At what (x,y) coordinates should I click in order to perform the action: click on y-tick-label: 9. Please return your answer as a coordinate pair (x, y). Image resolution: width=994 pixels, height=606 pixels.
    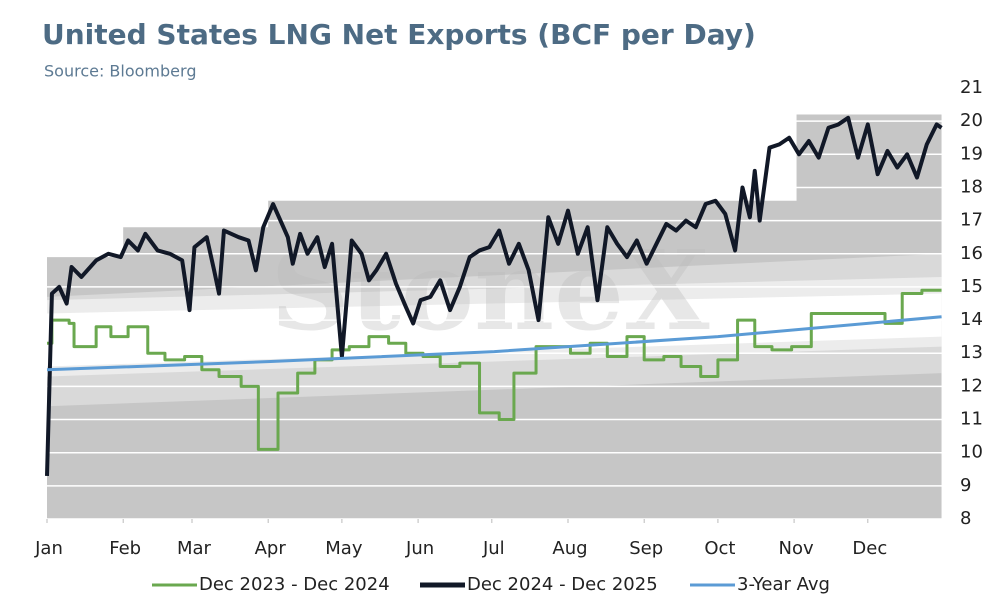
    Looking at the image, I should click on (965, 485).